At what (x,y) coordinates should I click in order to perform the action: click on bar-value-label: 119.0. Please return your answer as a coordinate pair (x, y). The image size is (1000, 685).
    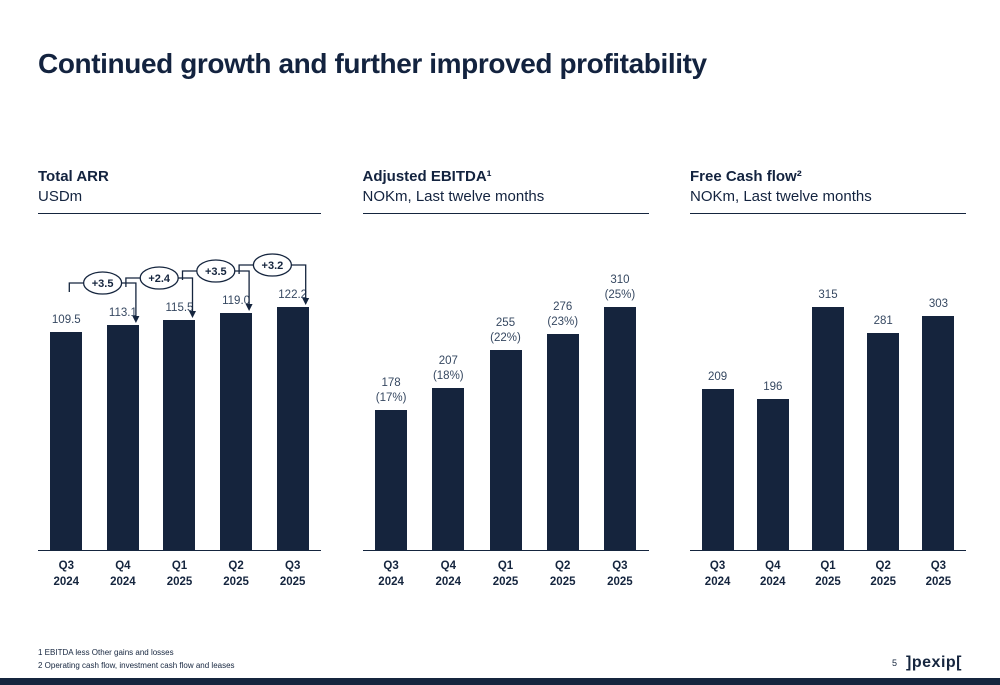
    Looking at the image, I should click on (236, 301).